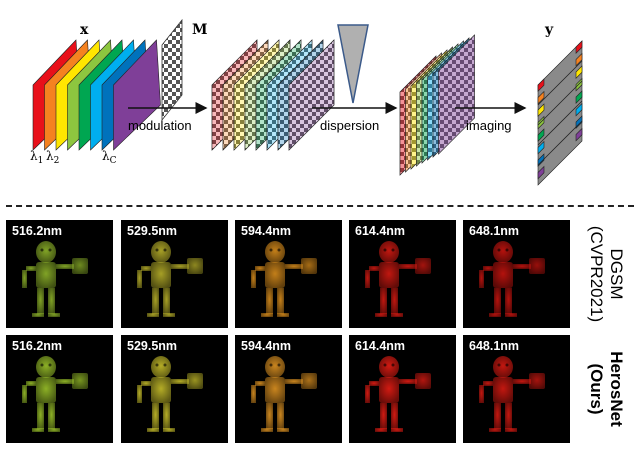 The image size is (640, 449). I want to click on prism-icon, so click(353, 64).